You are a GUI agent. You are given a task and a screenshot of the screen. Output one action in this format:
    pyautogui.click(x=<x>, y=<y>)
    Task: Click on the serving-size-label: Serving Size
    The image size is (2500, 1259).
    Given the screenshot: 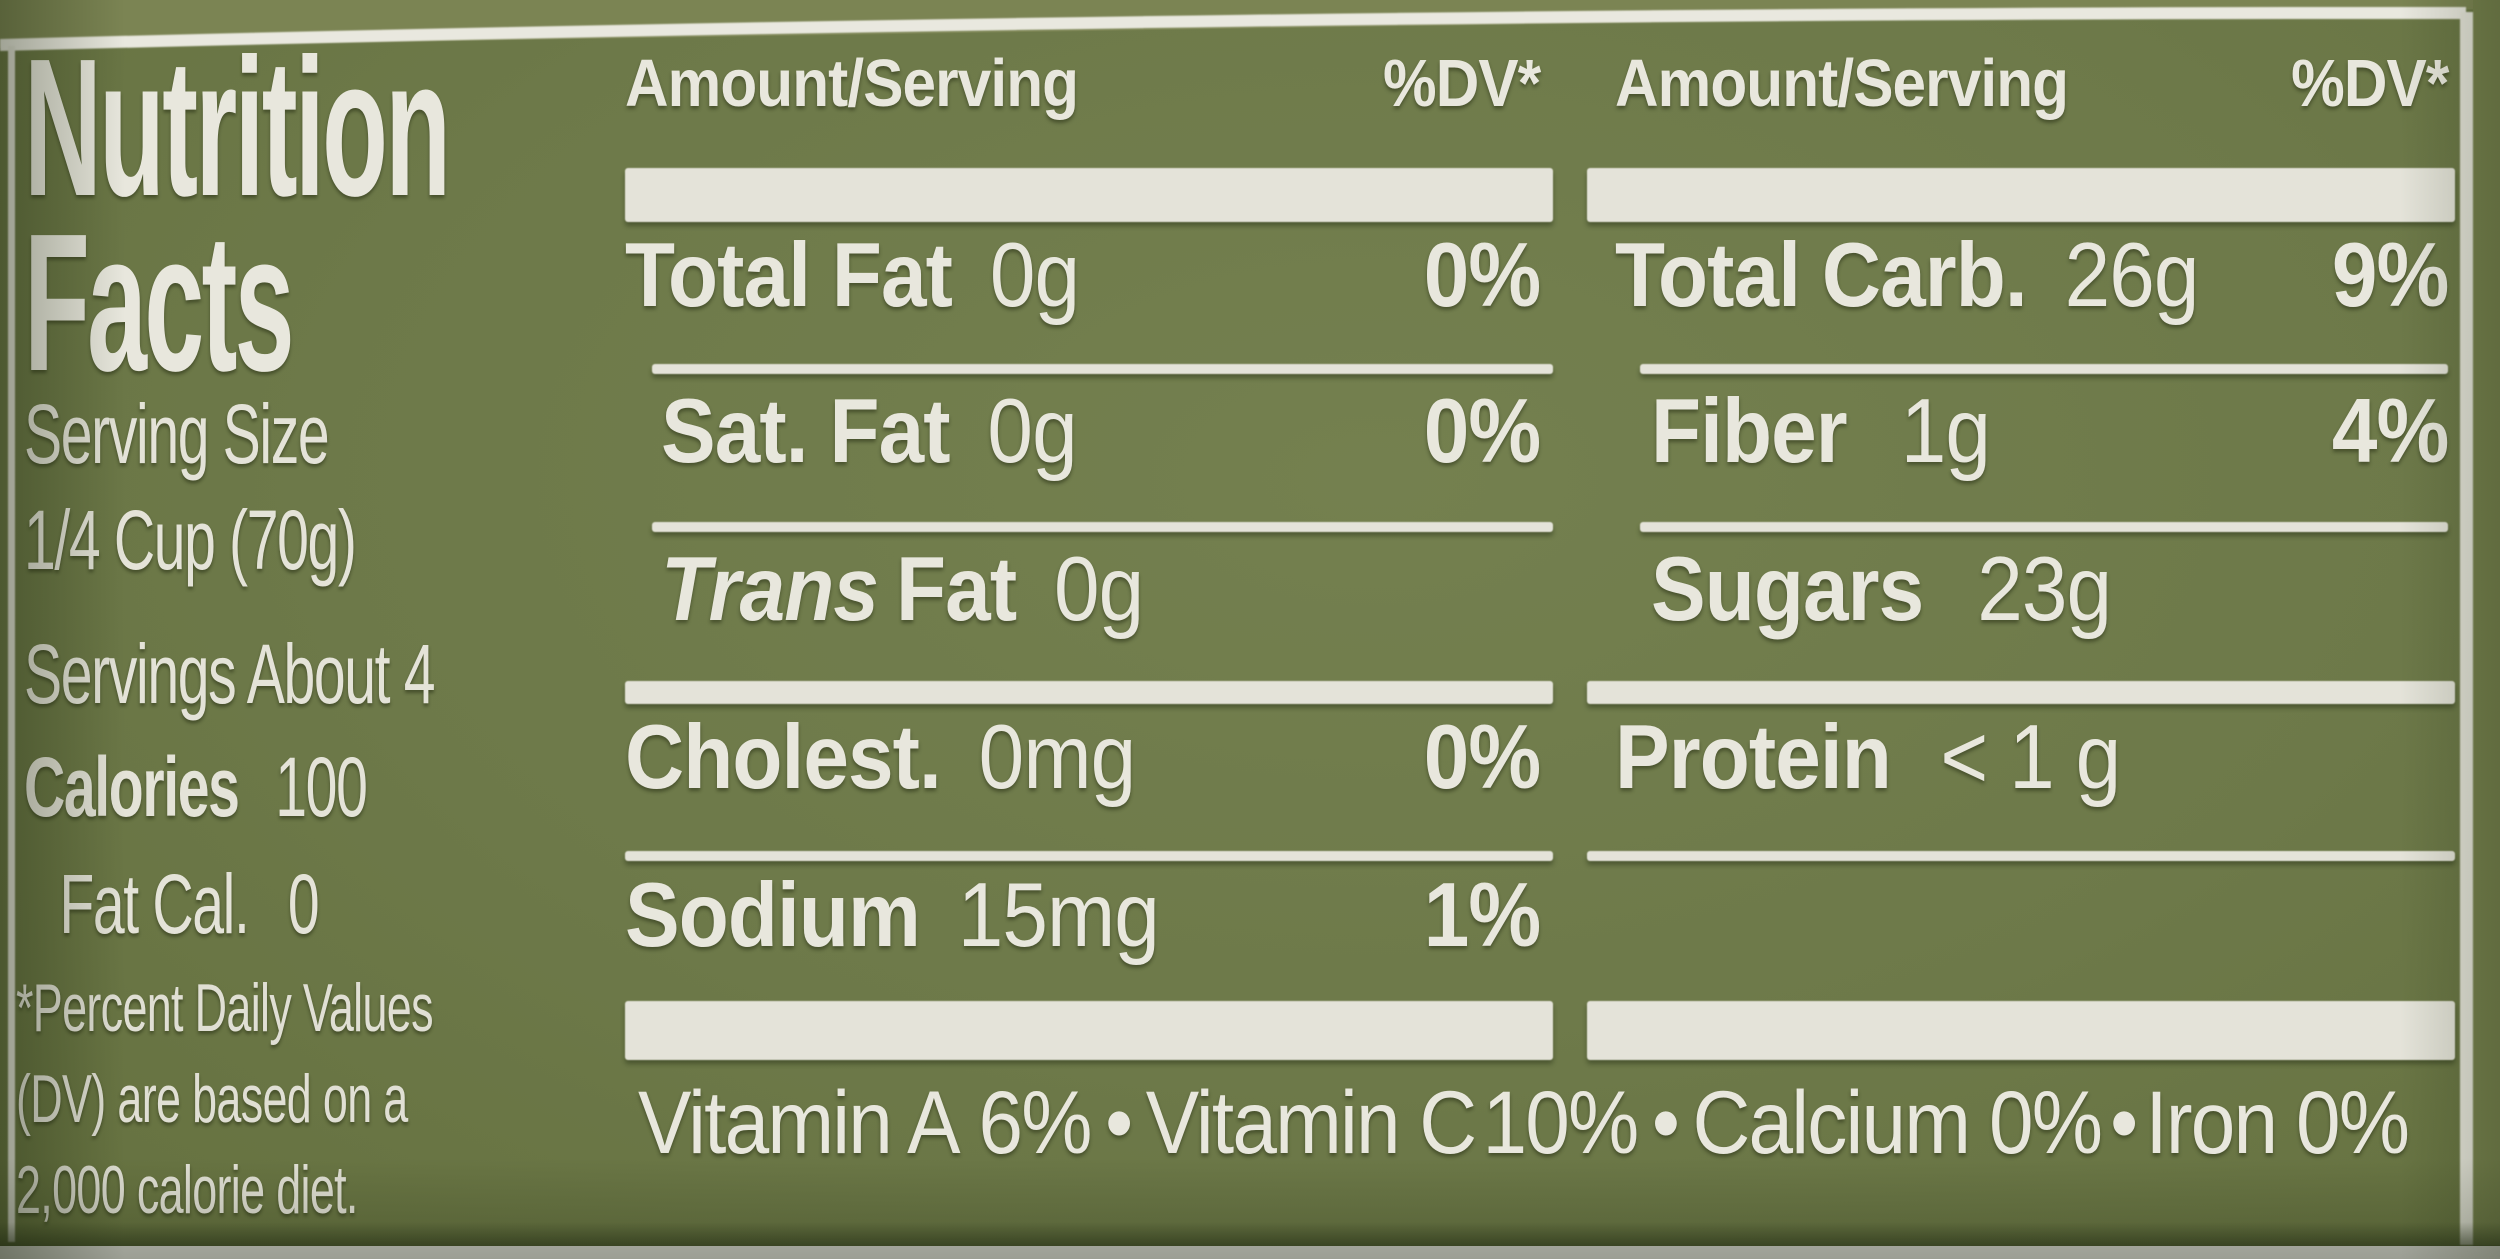 What is the action you would take?
    pyautogui.click(x=177, y=434)
    